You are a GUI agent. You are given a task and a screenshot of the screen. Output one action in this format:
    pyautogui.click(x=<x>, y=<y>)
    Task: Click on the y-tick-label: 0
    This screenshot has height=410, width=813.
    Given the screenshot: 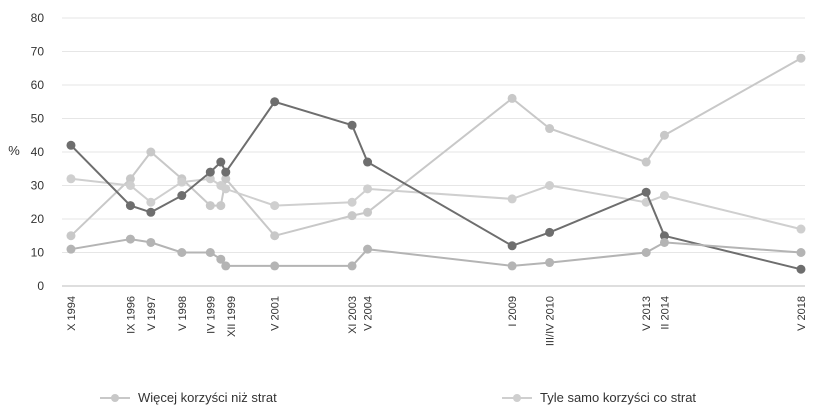 What is the action you would take?
    pyautogui.click(x=40, y=286)
    